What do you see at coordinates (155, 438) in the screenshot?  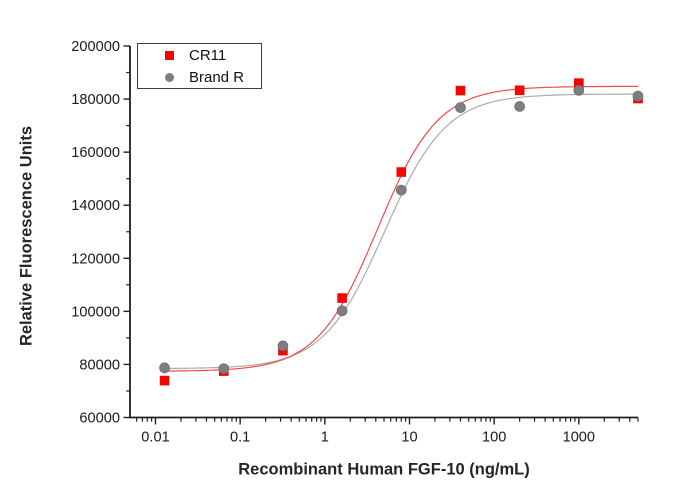 I see `x-tick-label: 0.01` at bounding box center [155, 438].